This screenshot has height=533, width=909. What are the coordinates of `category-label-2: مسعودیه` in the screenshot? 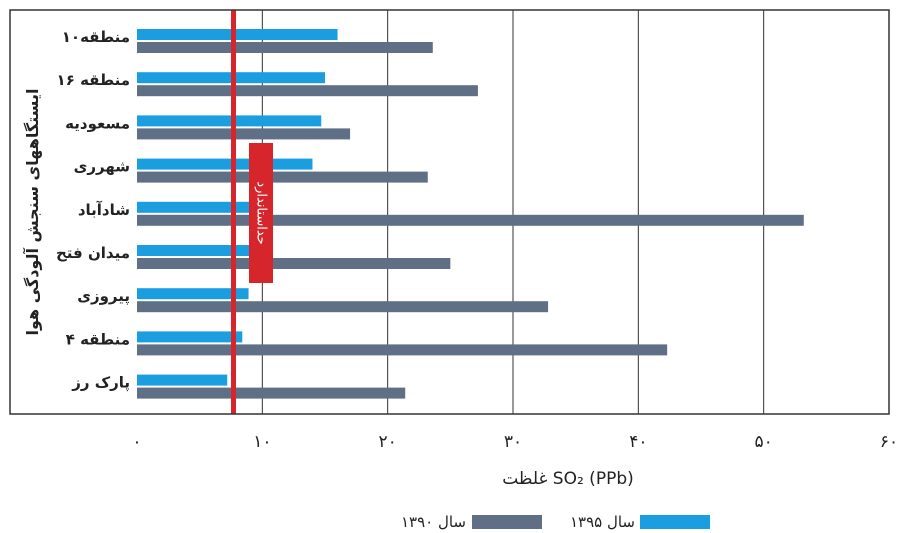 It's located at (97, 123).